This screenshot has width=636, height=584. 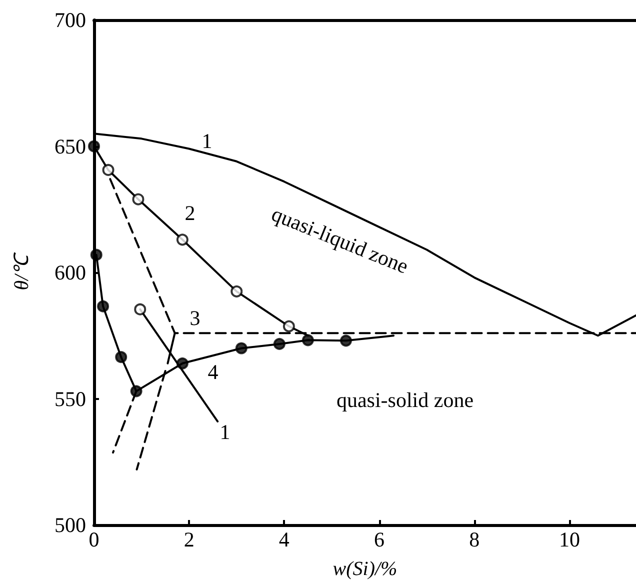 I want to click on x-tick-label: 8, so click(x=474, y=540).